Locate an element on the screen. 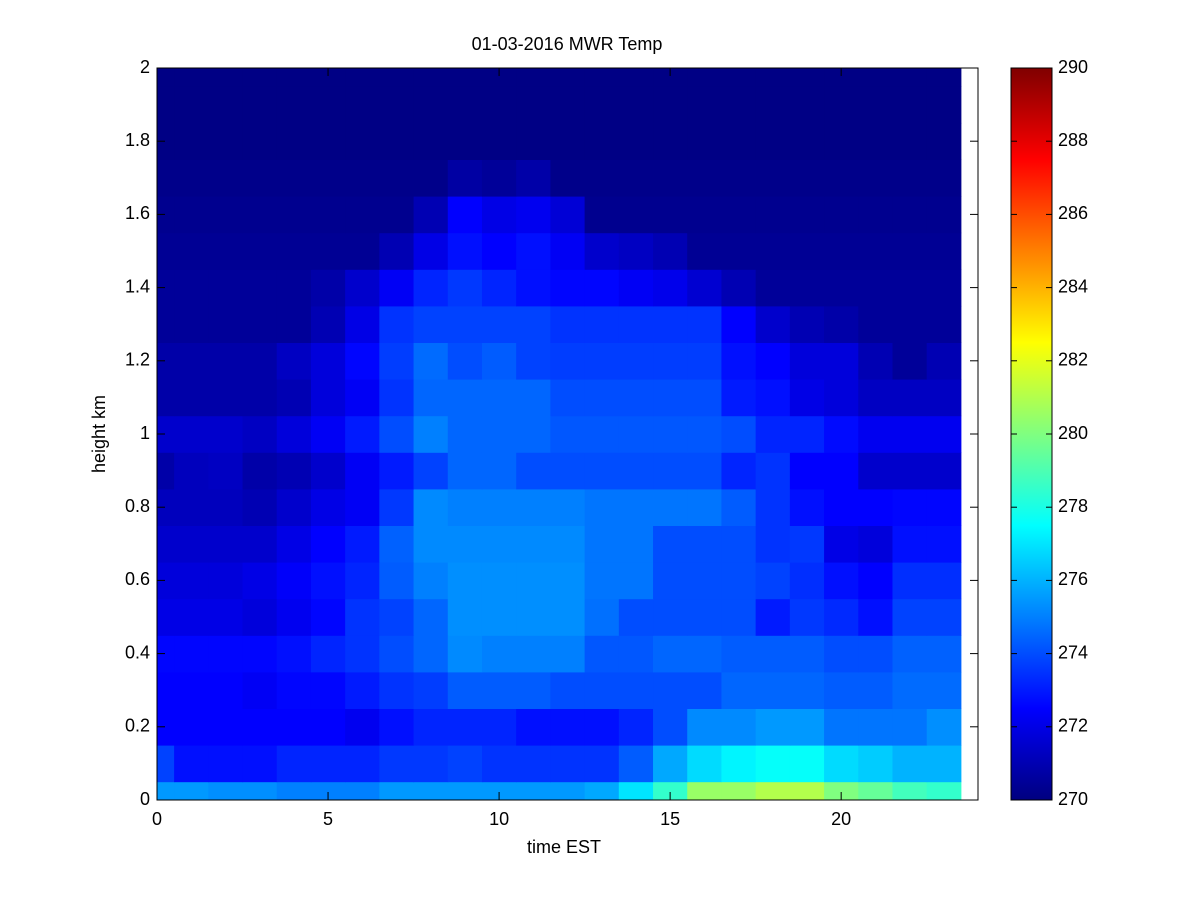 The image size is (1200, 900). y-tick-label: 1.4 is located at coordinates (137, 286).